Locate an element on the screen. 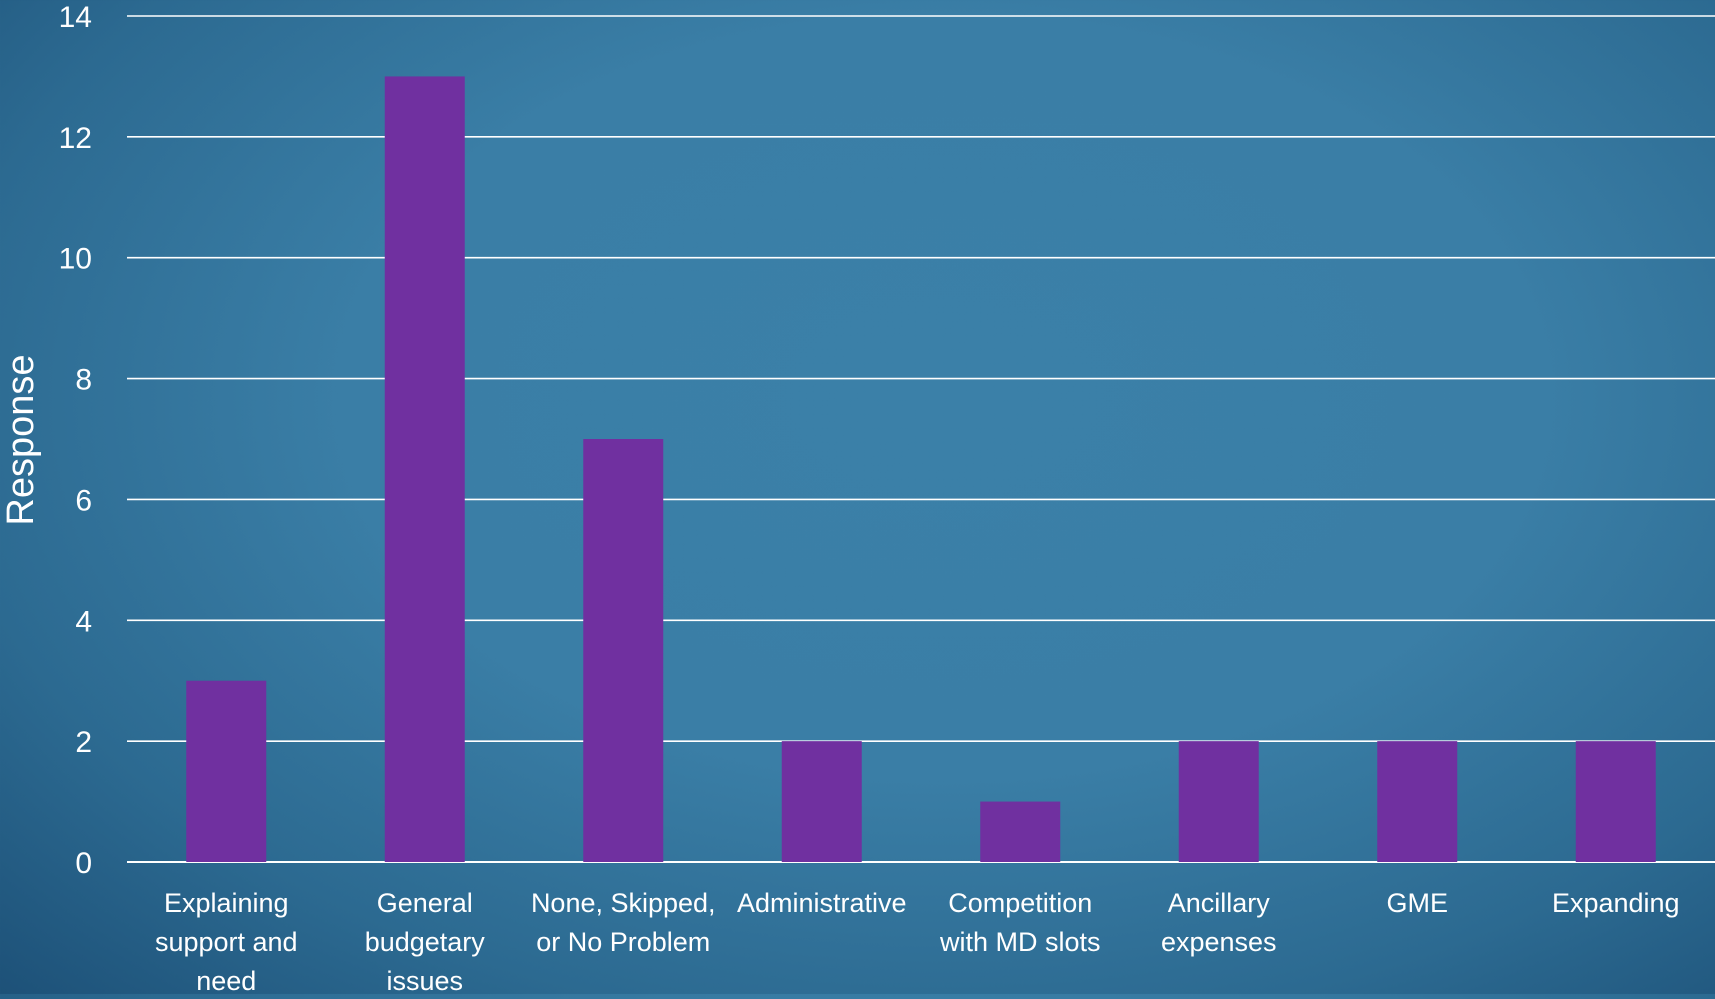 The height and width of the screenshot is (999, 1715). y-tick-label: 8 is located at coordinates (83, 380).